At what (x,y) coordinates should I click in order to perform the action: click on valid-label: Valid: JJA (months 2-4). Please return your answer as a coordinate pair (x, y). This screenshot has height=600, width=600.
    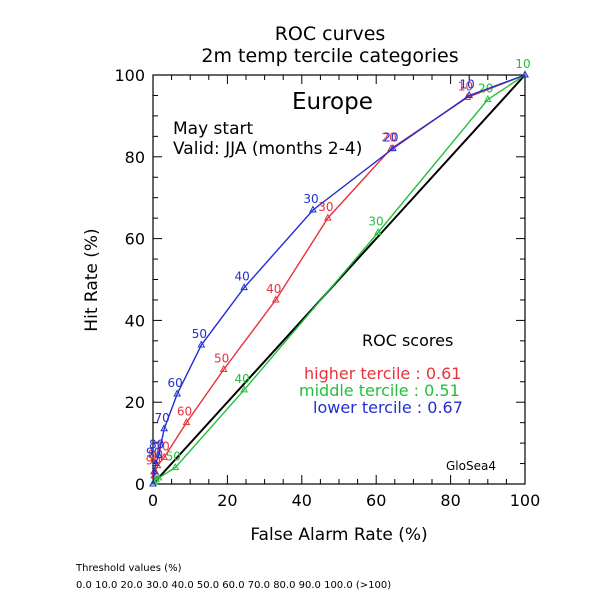
    Looking at the image, I should click on (267, 149).